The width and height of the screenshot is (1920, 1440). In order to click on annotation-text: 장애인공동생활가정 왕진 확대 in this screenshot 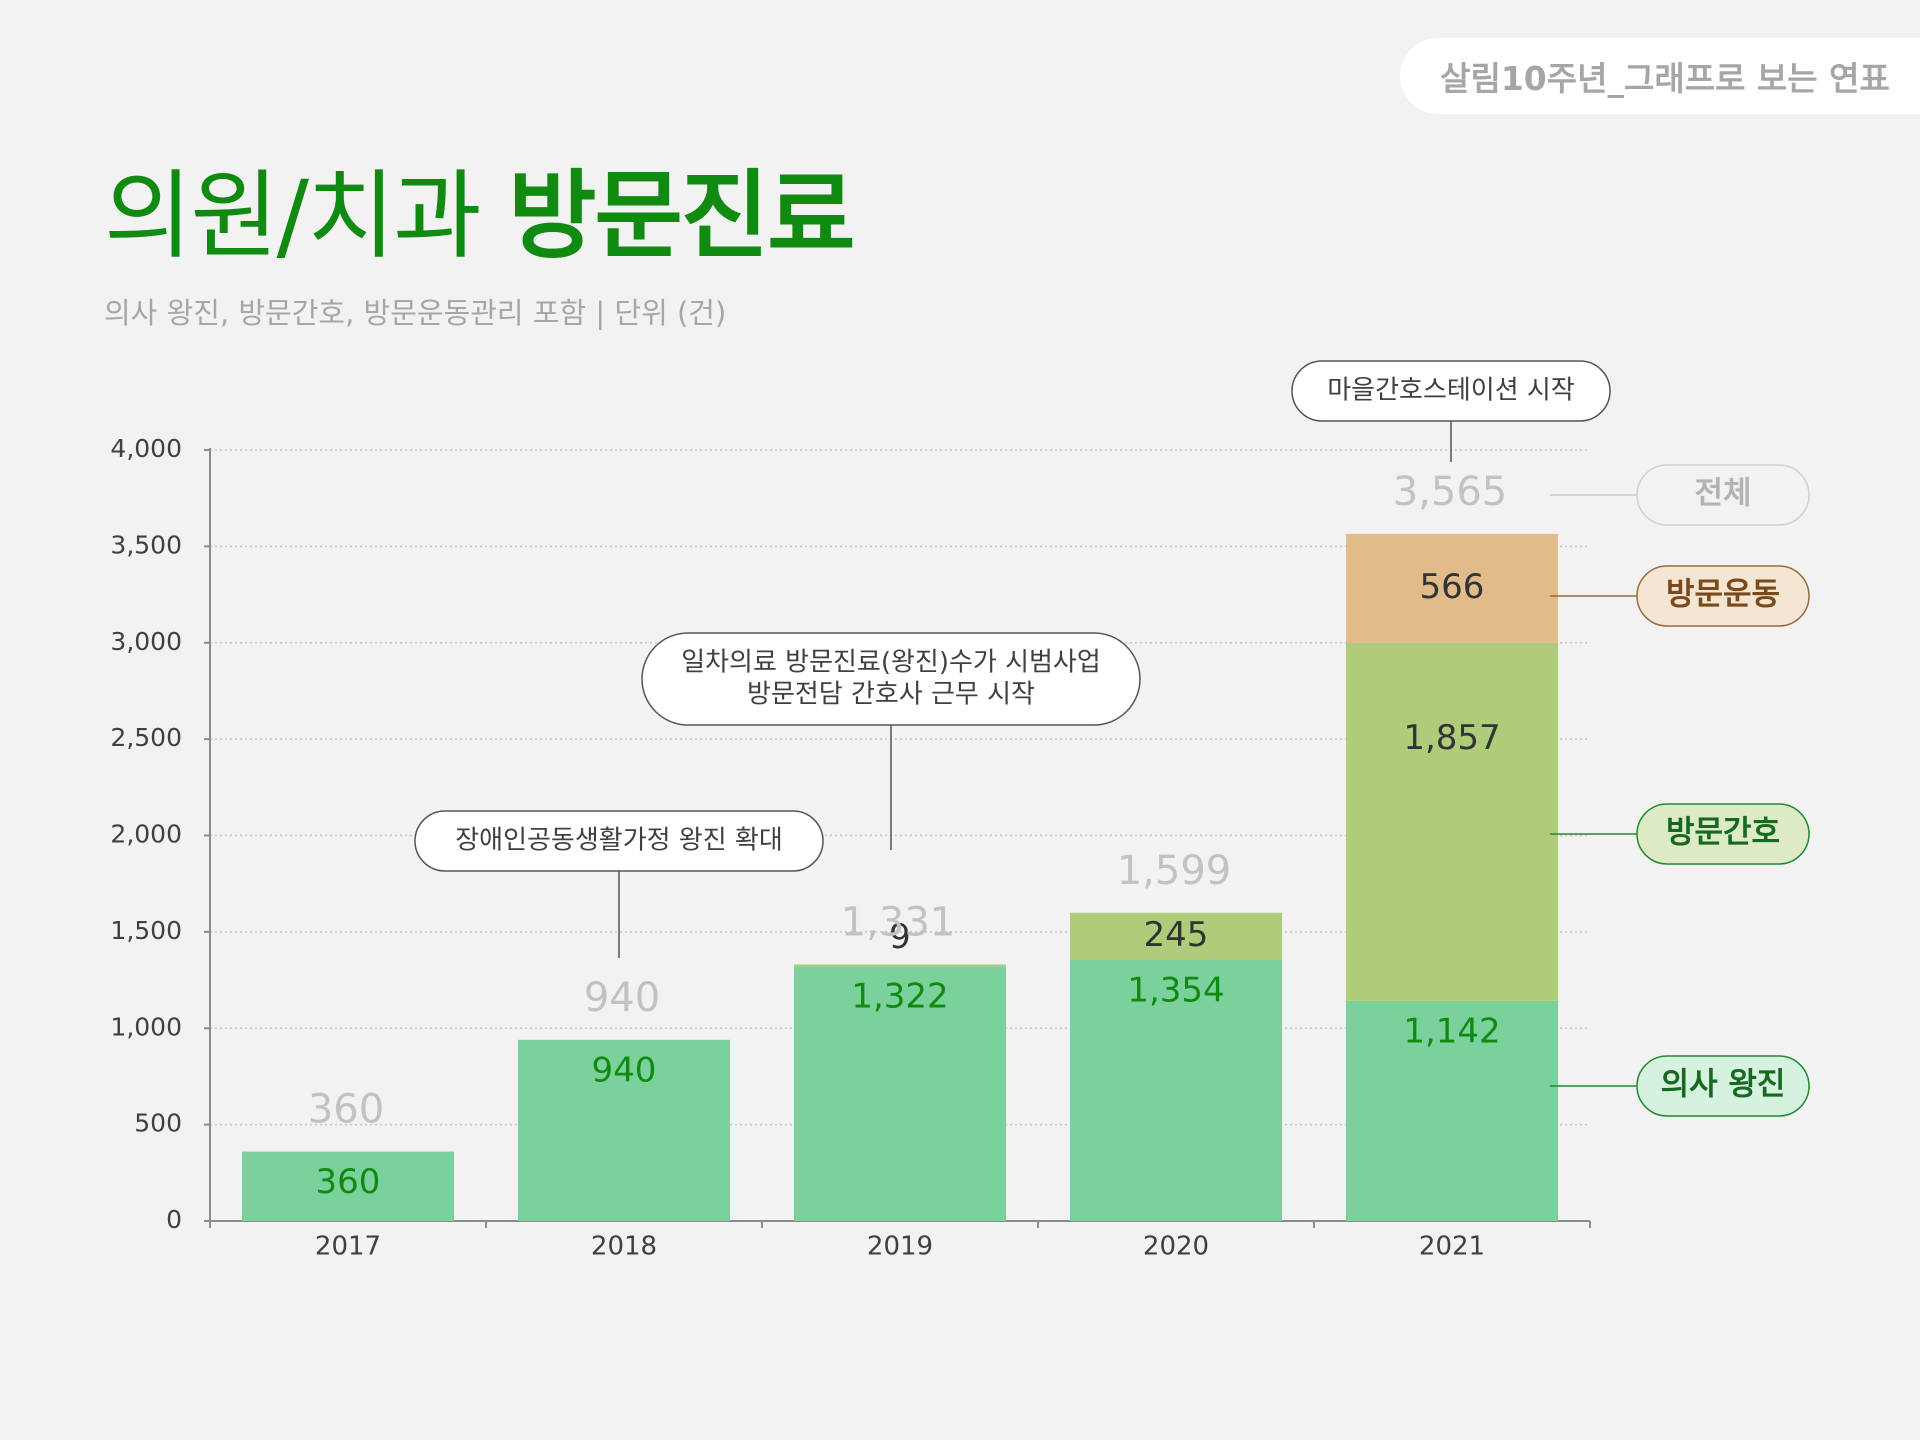, I will do `click(619, 841)`.